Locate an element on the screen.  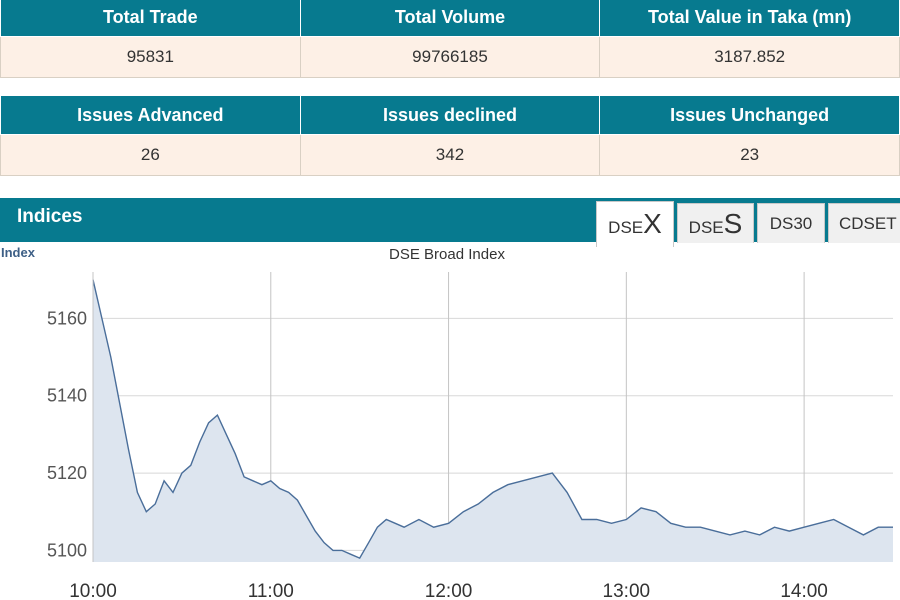
value-total-volume: 99766185 is located at coordinates (450, 57).